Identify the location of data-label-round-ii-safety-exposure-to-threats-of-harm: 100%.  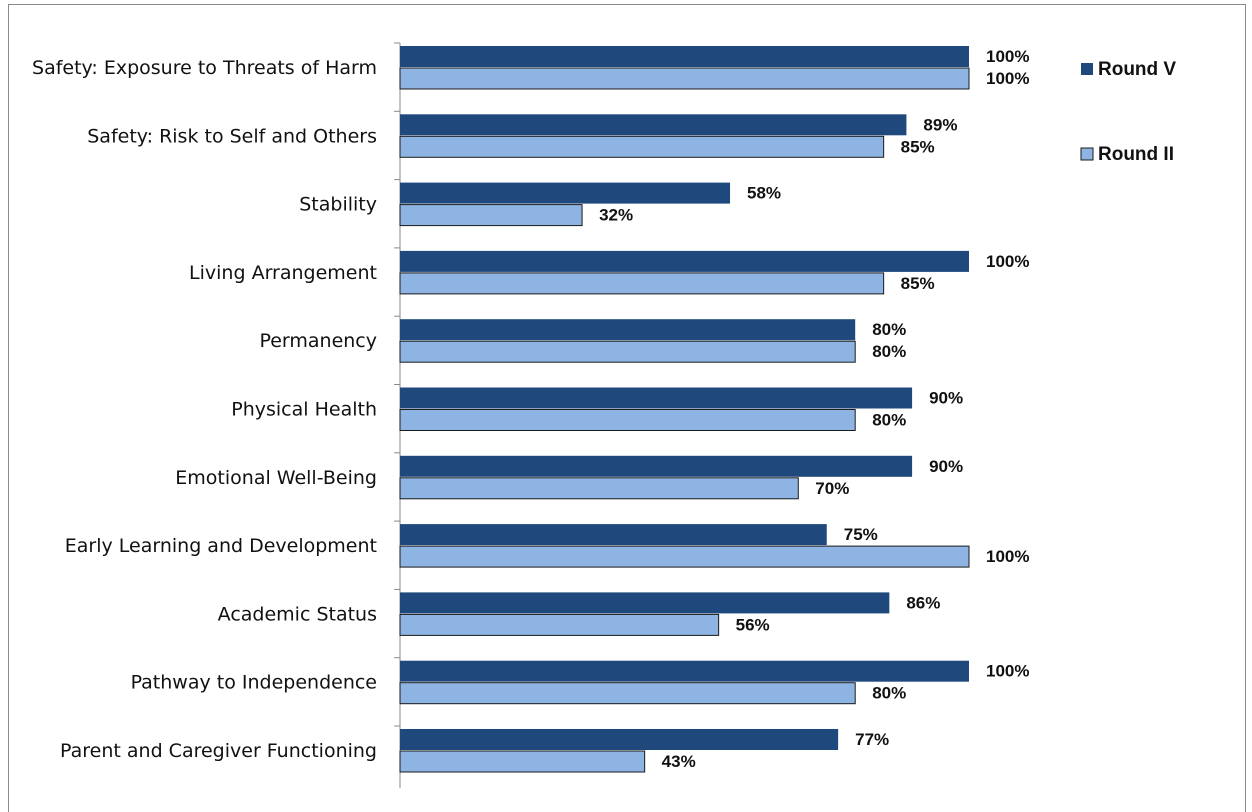
(1007, 78).